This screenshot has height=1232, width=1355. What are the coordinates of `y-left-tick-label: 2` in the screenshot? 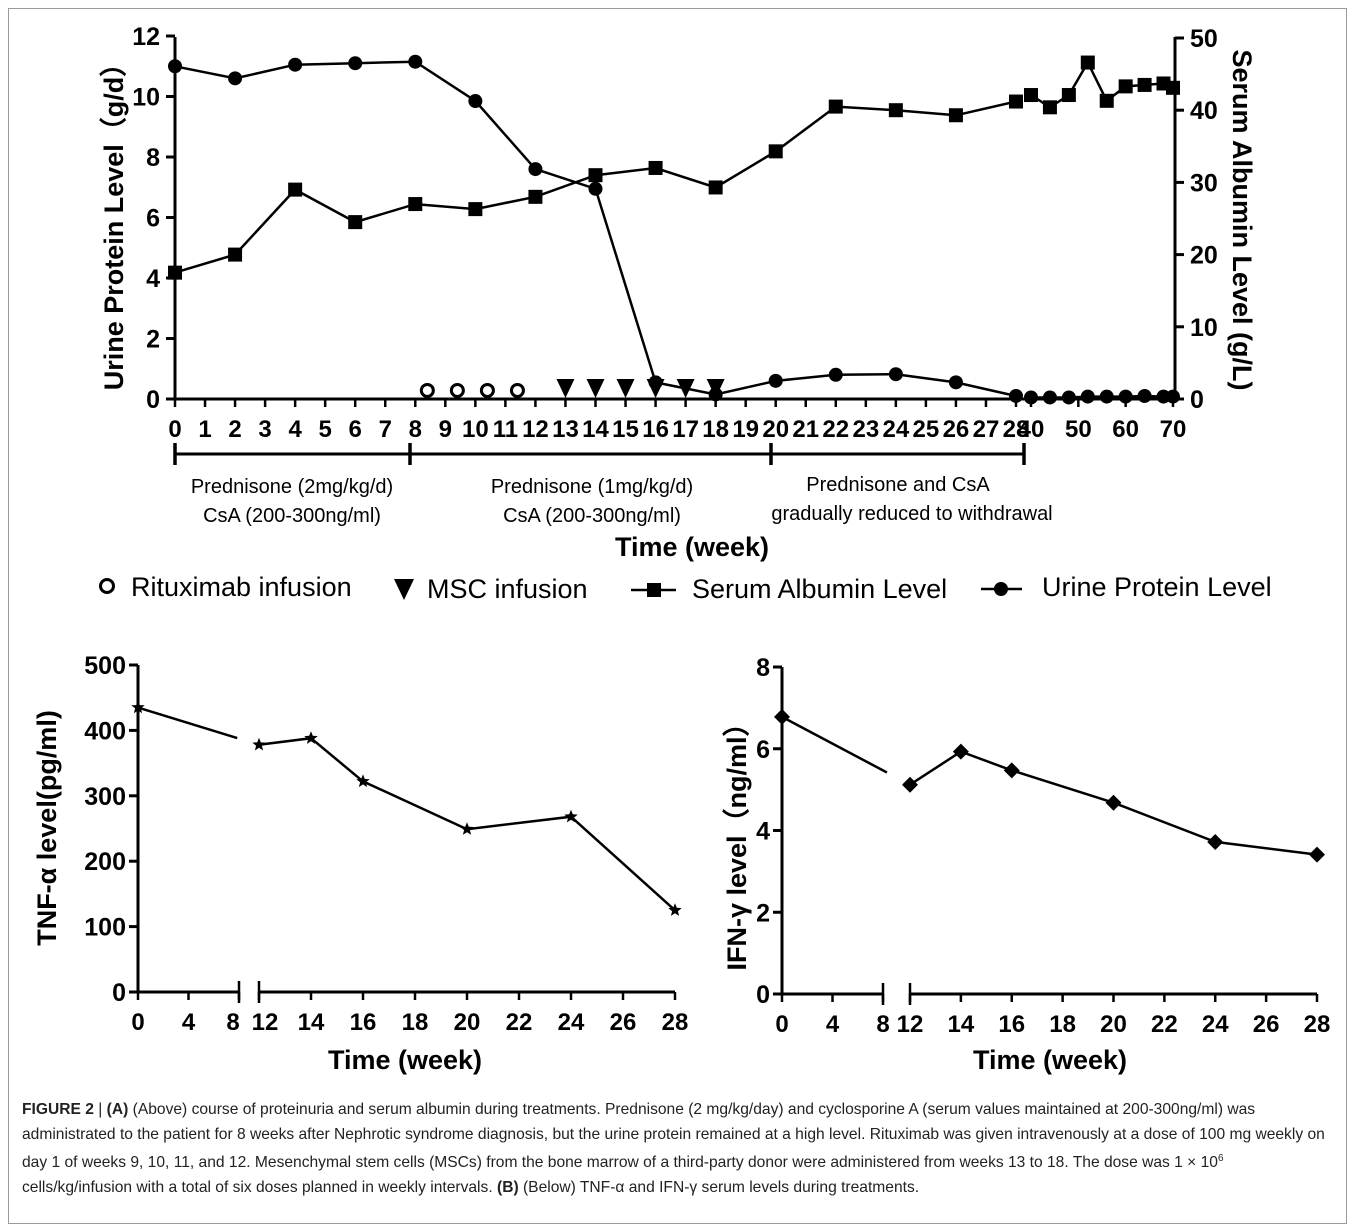 It's located at (153, 340).